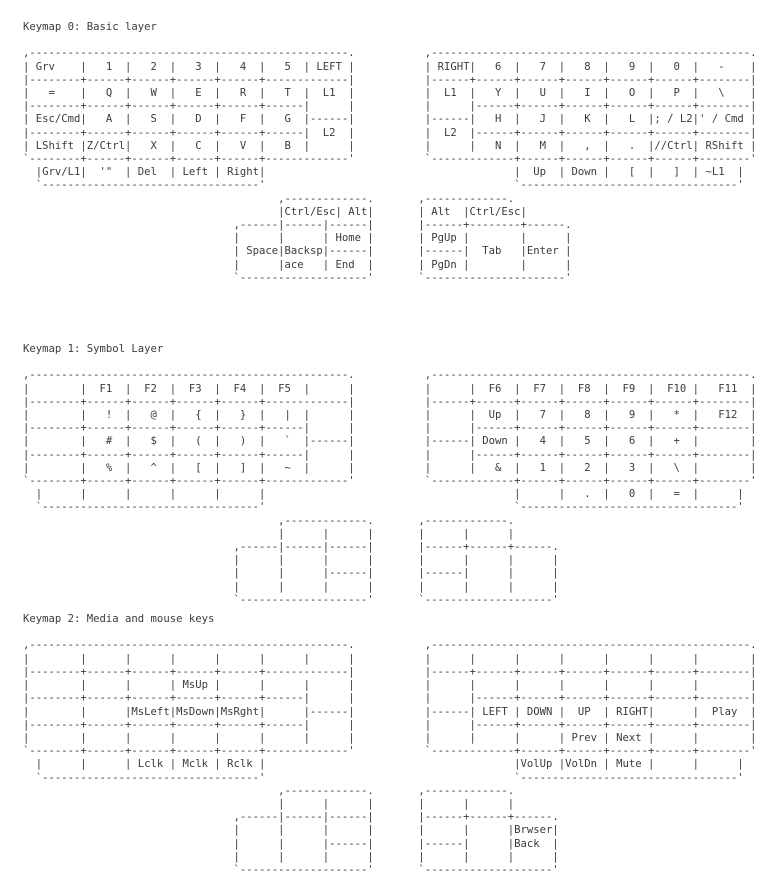  What do you see at coordinates (119, 619) in the screenshot?
I see `keymap-2-heading: Keymap 2: Media and mouse keys` at bounding box center [119, 619].